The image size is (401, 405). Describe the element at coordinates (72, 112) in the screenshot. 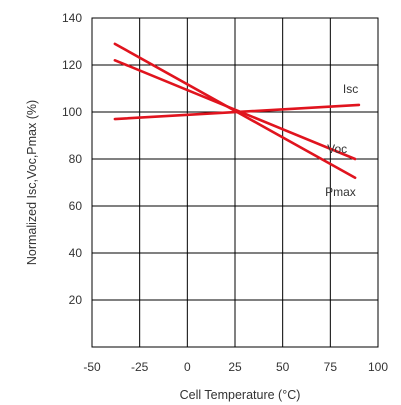

I see `y-tick-label: 100` at that location.